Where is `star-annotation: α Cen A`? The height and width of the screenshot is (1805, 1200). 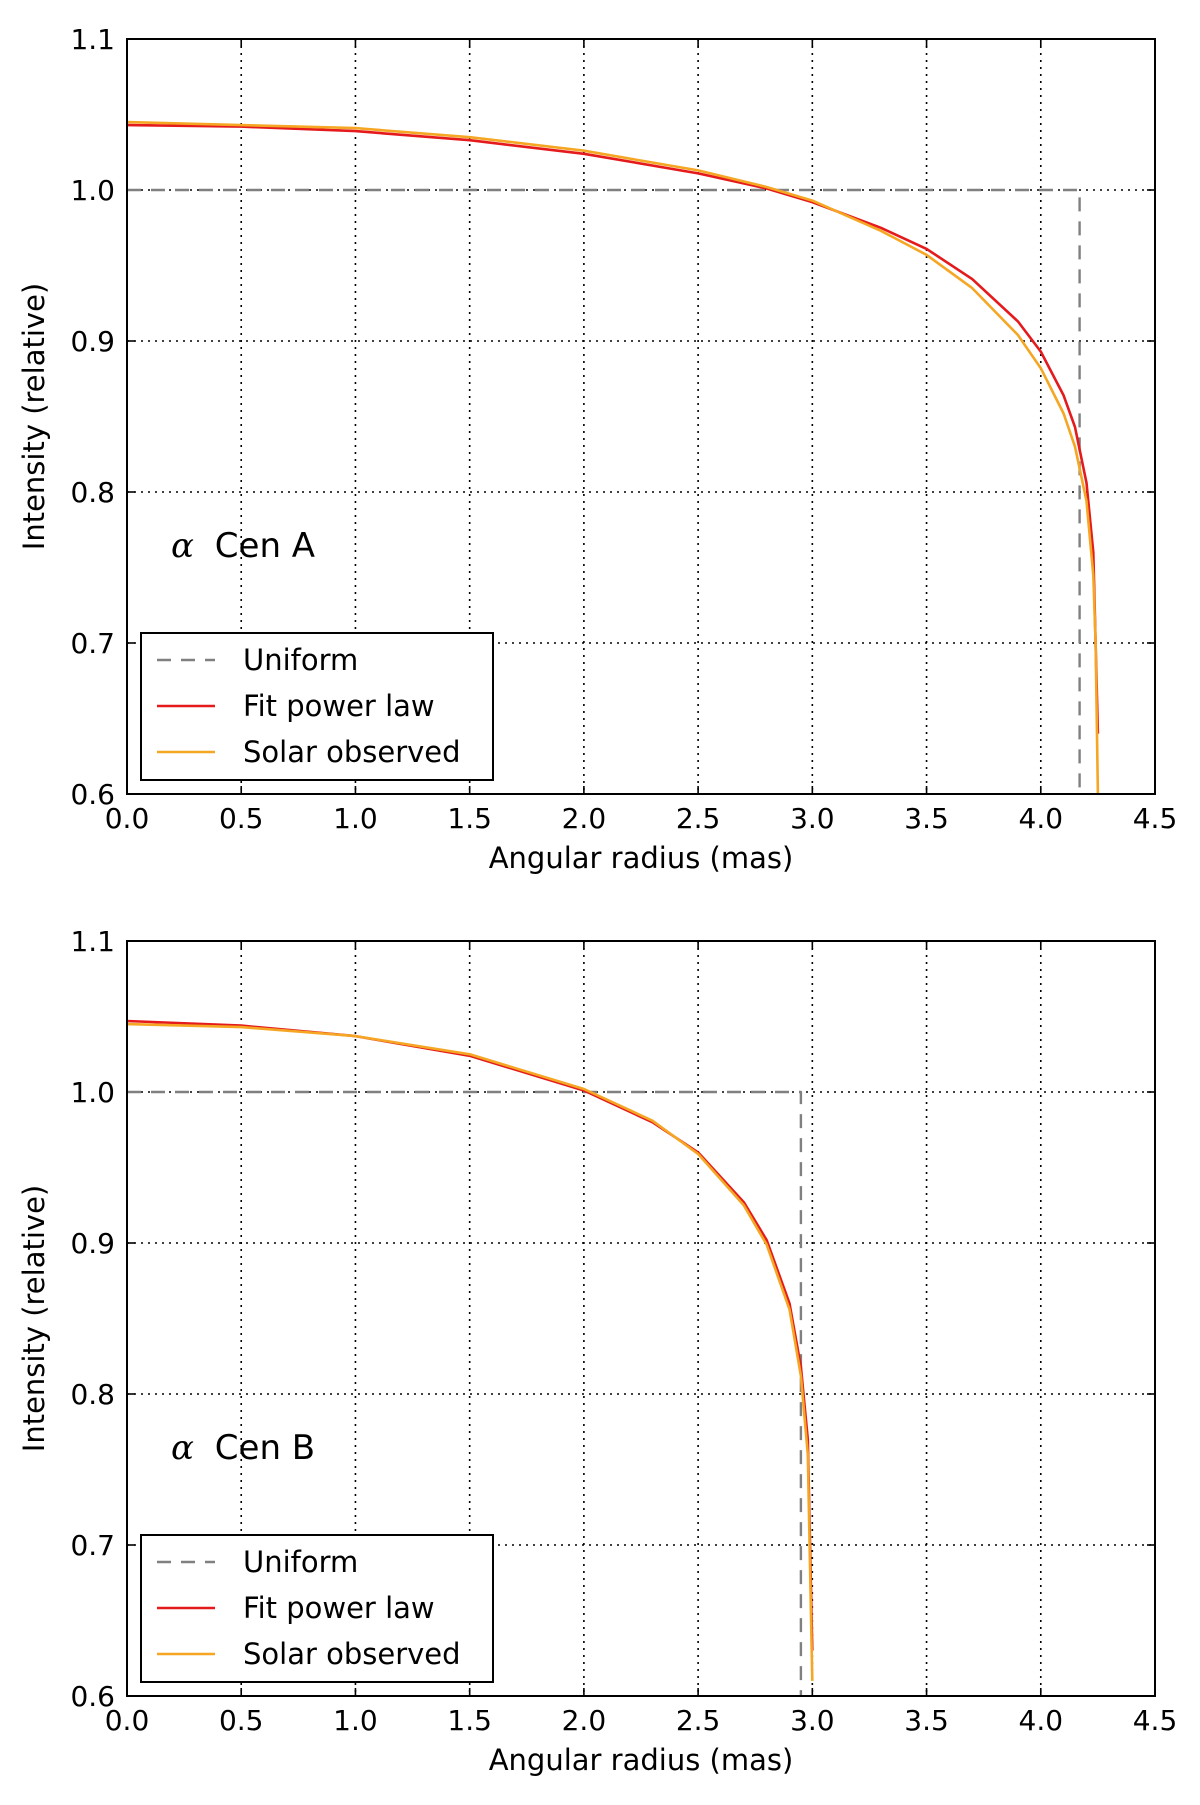
star-annotation: α Cen A is located at coordinates (243, 546).